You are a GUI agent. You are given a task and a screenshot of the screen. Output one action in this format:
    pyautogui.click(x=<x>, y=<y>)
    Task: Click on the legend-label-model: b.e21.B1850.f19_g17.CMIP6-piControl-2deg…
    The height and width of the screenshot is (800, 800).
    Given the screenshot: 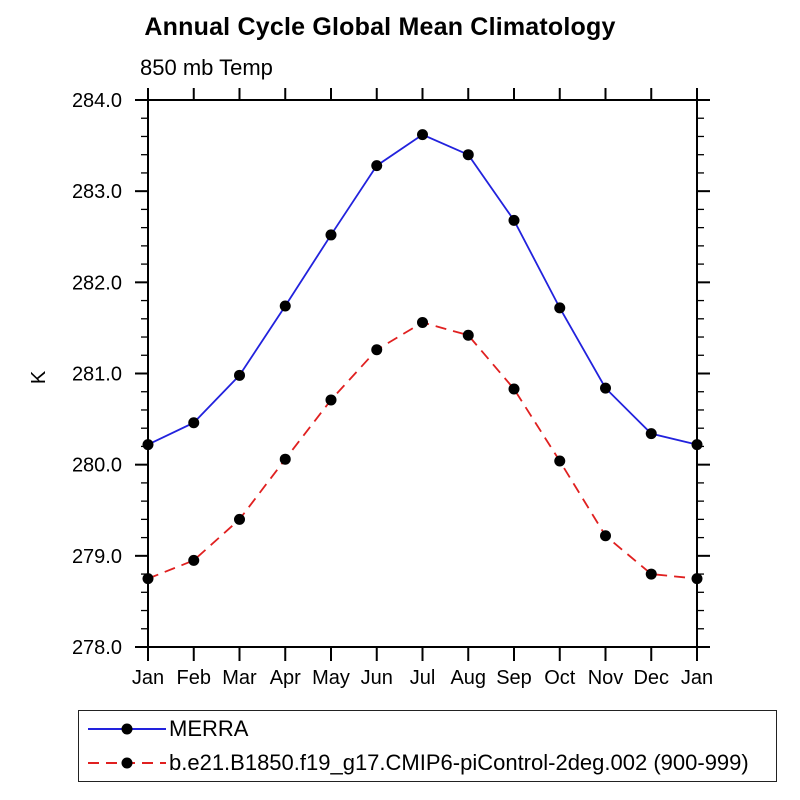 What is the action you would take?
    pyautogui.click(x=459, y=762)
    